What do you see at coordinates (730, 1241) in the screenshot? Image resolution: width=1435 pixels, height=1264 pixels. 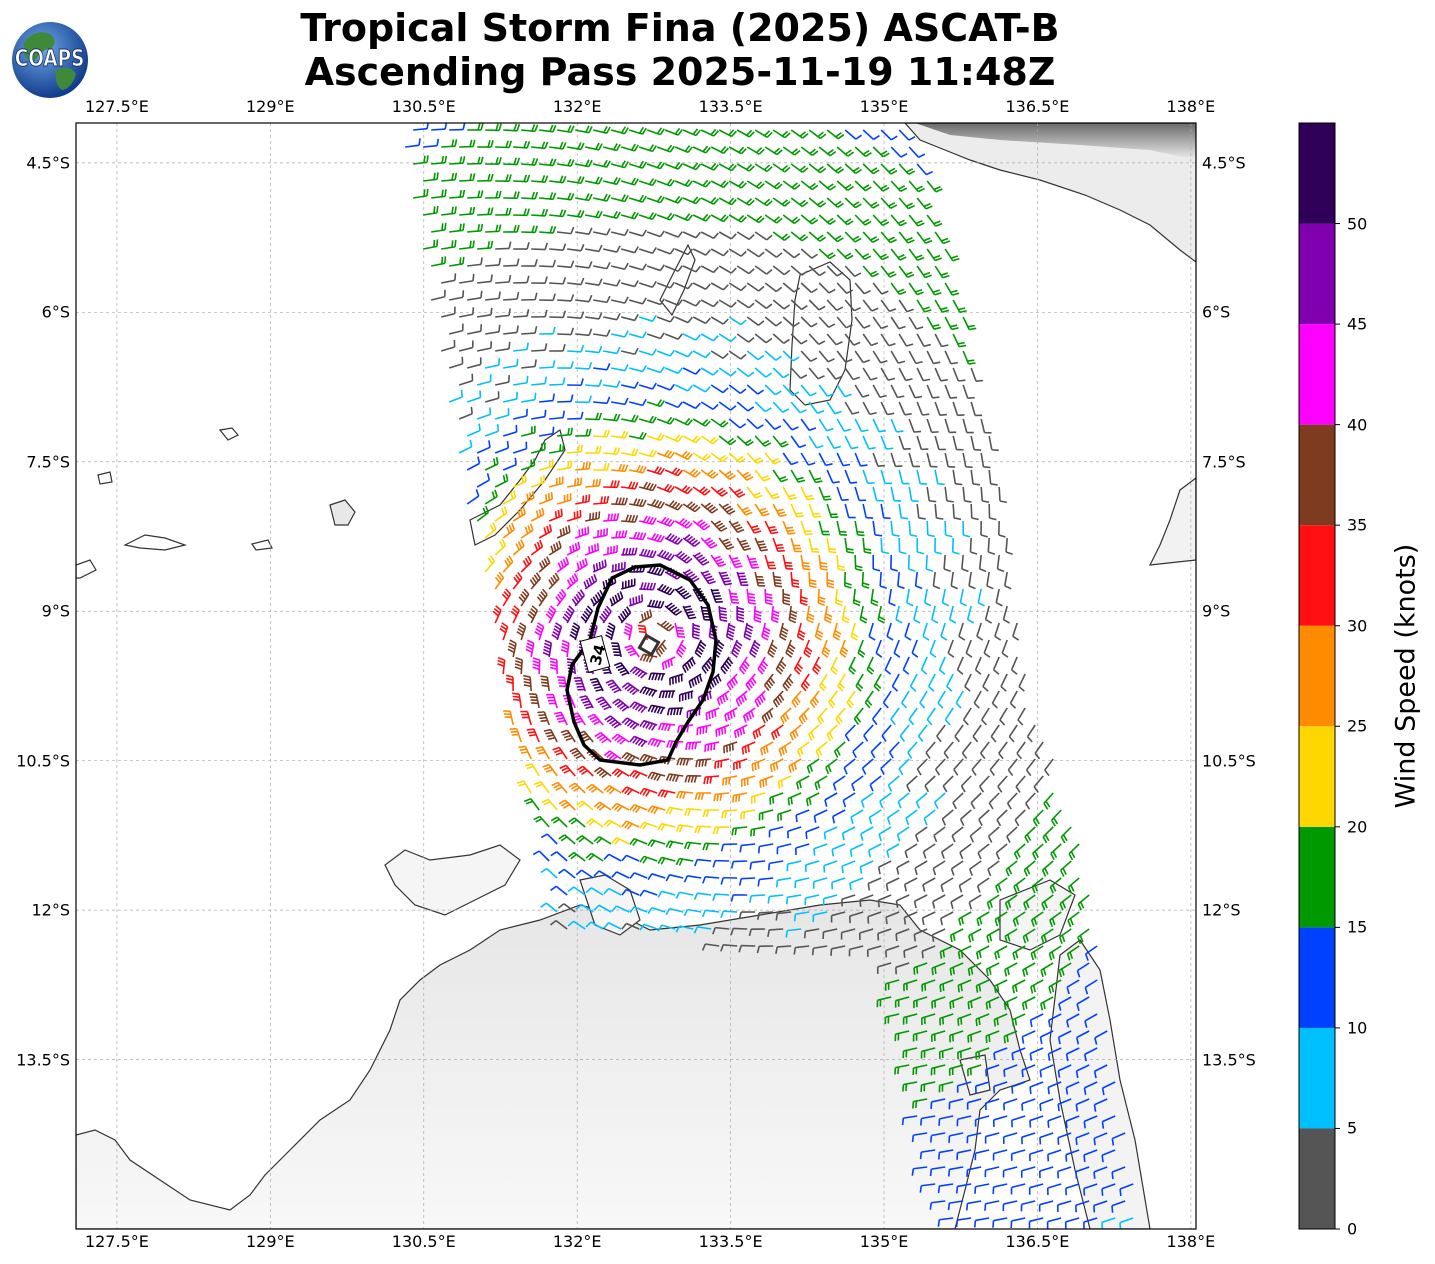 I see `lon-tick-bottom: 133.5°E` at bounding box center [730, 1241].